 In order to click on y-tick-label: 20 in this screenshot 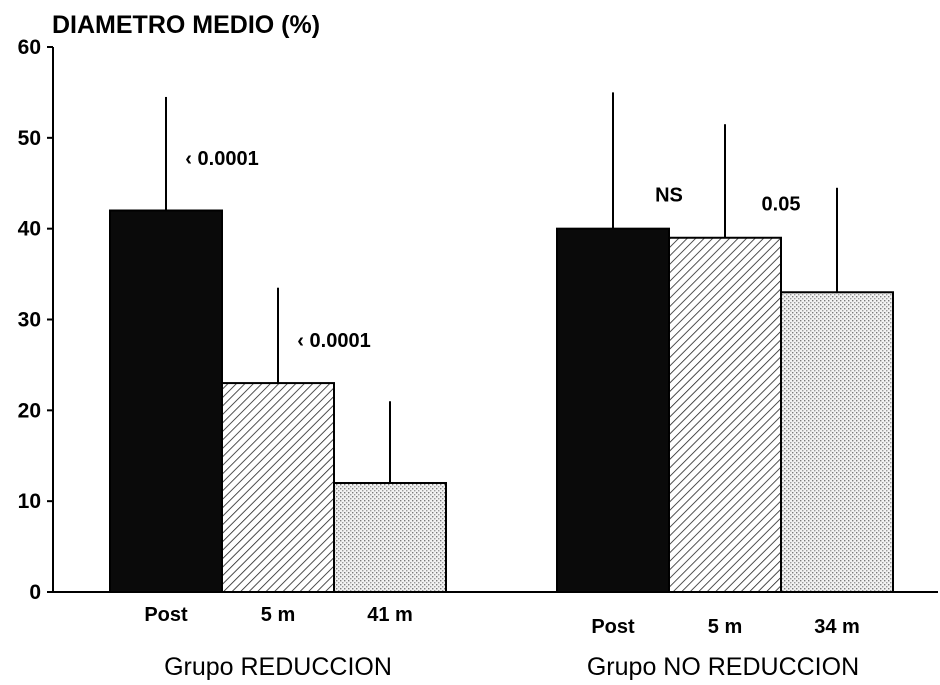, I will do `click(29, 410)`.